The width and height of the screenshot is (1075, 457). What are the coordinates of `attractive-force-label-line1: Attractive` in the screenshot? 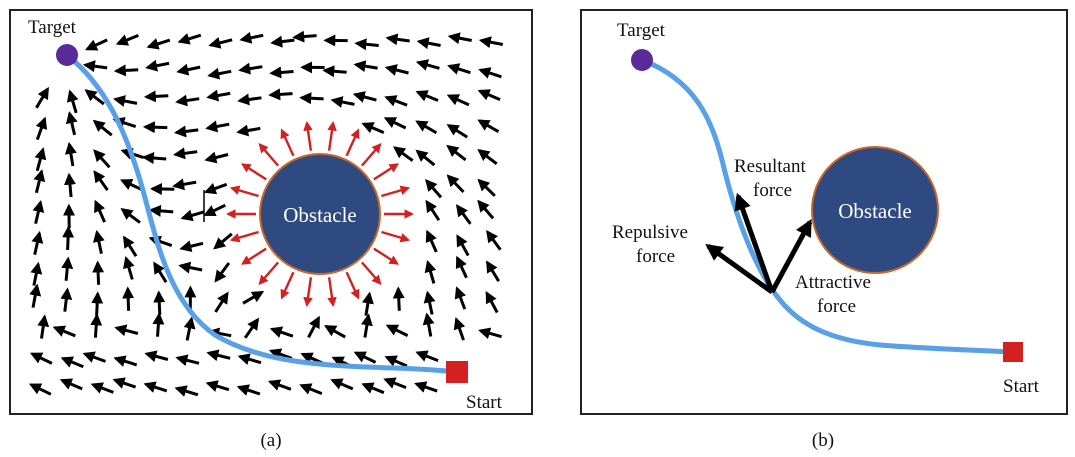 It's located at (833, 282).